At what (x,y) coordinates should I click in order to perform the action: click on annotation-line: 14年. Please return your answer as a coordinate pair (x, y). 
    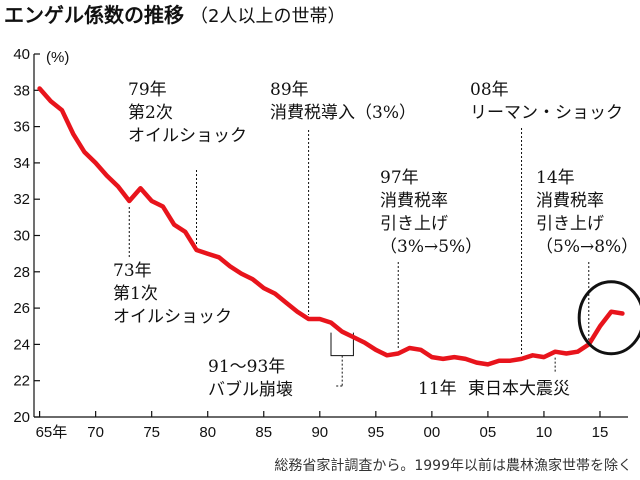
    Looking at the image, I should click on (555, 178).